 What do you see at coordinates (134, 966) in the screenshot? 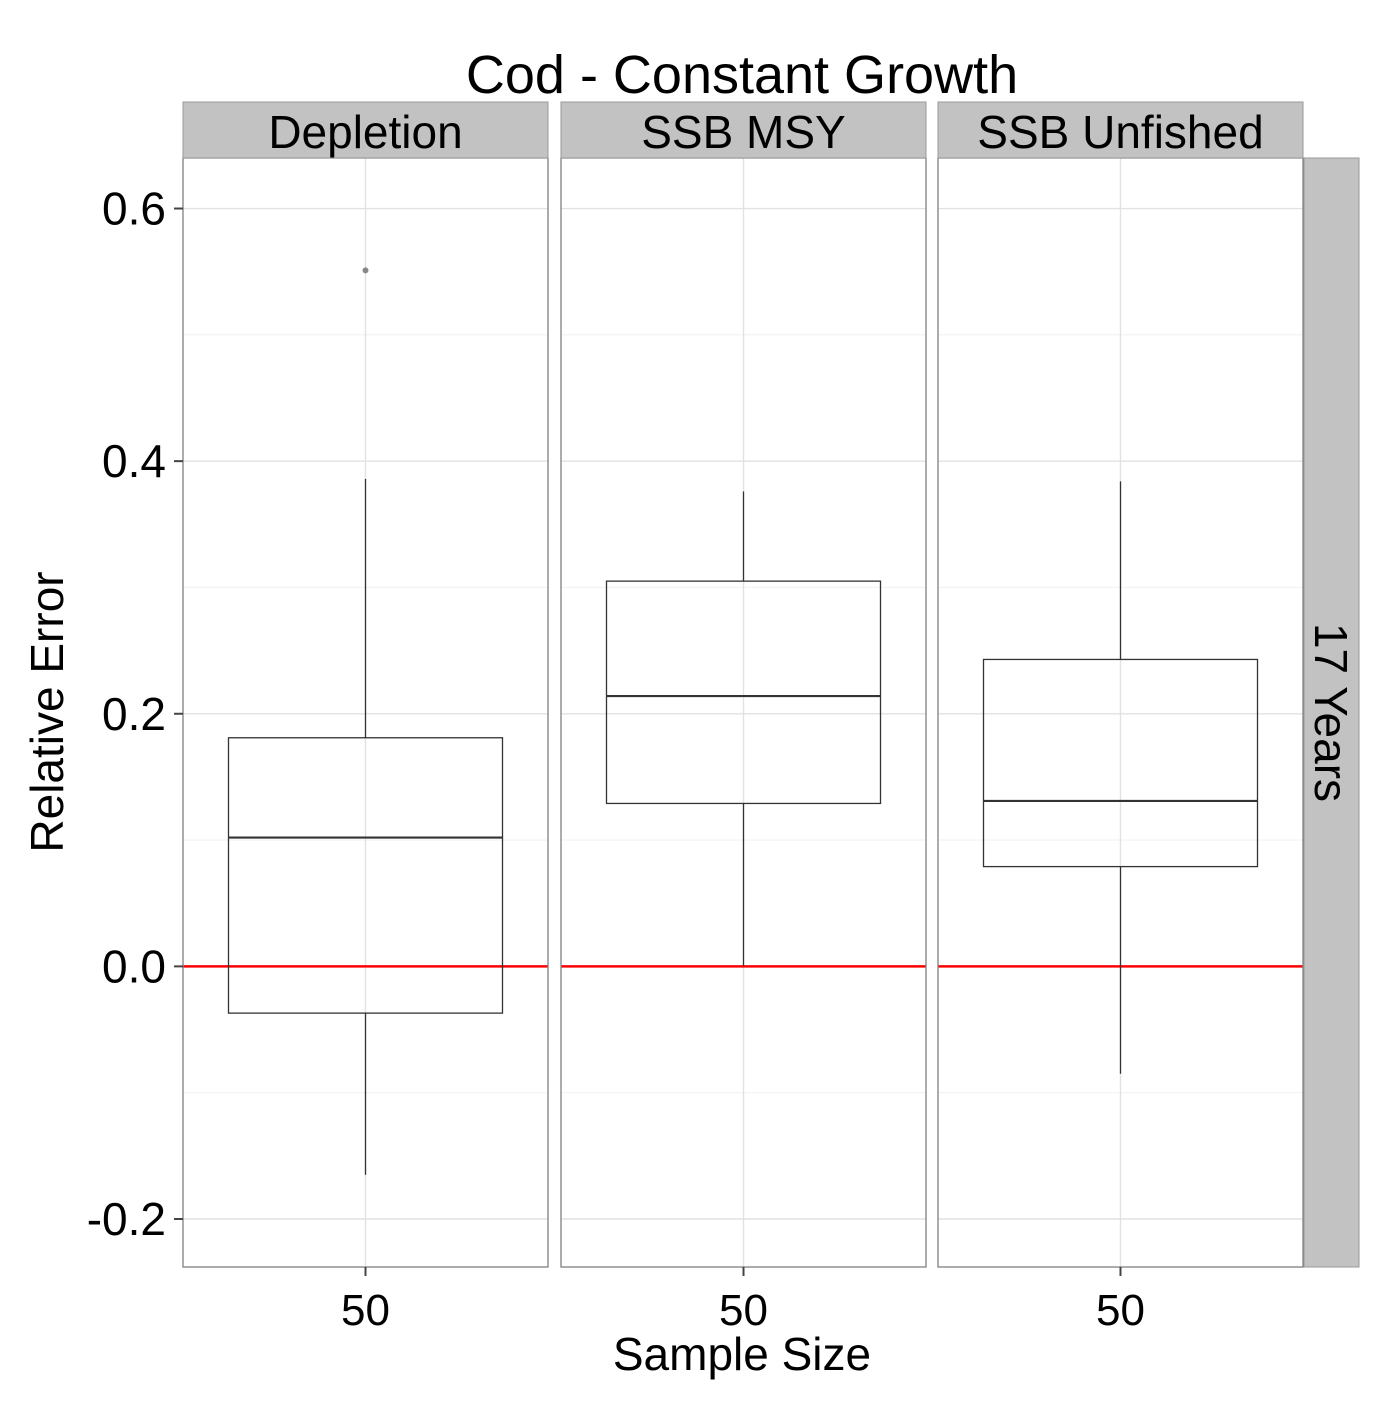
I see `y-tick-label: 0.0` at bounding box center [134, 966].